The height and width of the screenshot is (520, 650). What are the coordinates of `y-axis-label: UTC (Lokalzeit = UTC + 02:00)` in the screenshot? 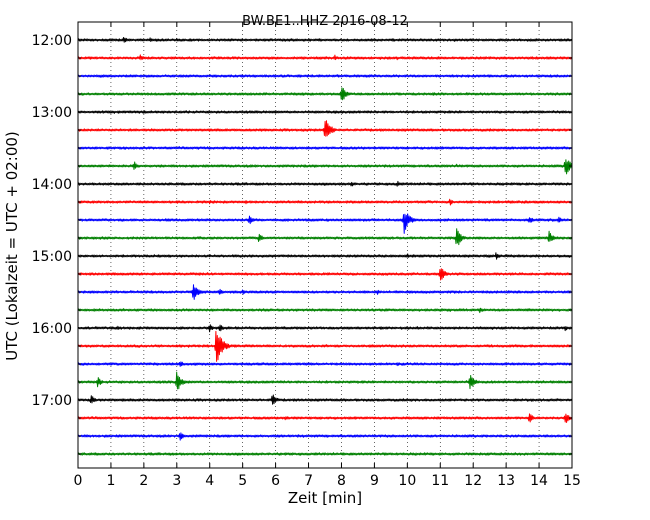 It's located at (12, 246).